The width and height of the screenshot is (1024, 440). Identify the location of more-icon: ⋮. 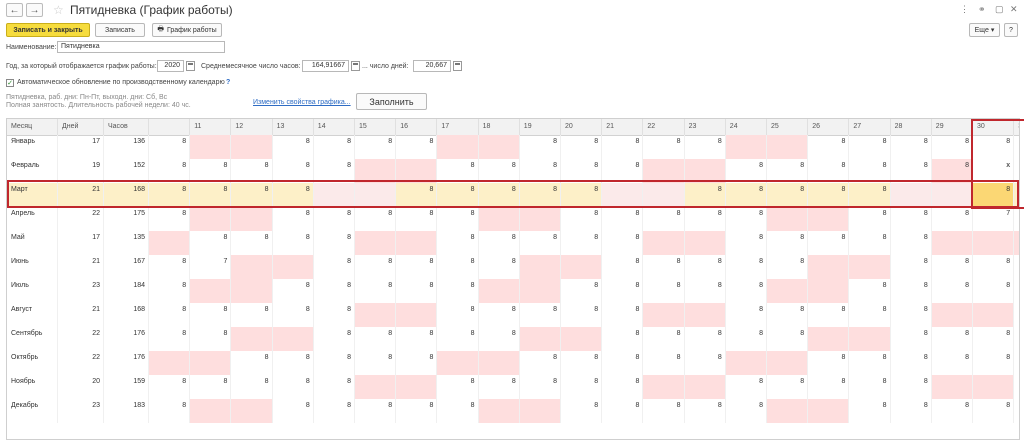
(964, 9).